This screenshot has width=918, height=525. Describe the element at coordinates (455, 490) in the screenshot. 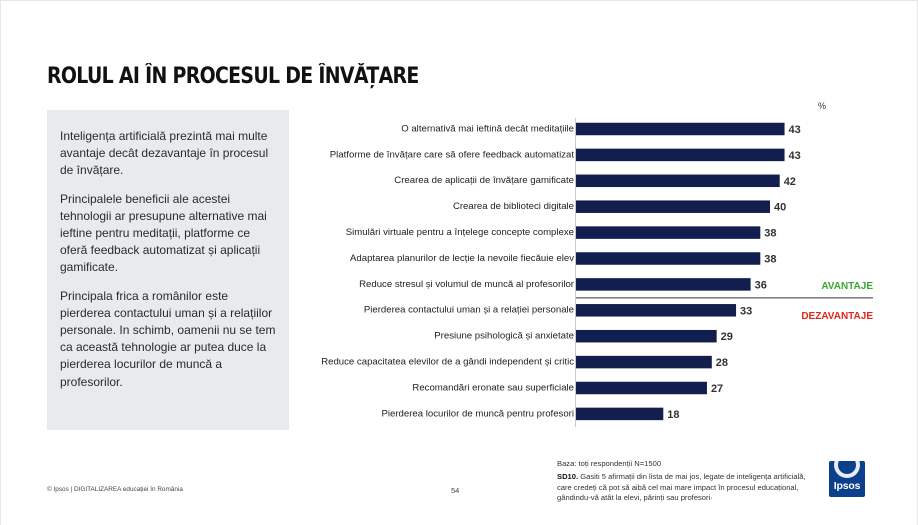

I see `page-number: 54` at that location.